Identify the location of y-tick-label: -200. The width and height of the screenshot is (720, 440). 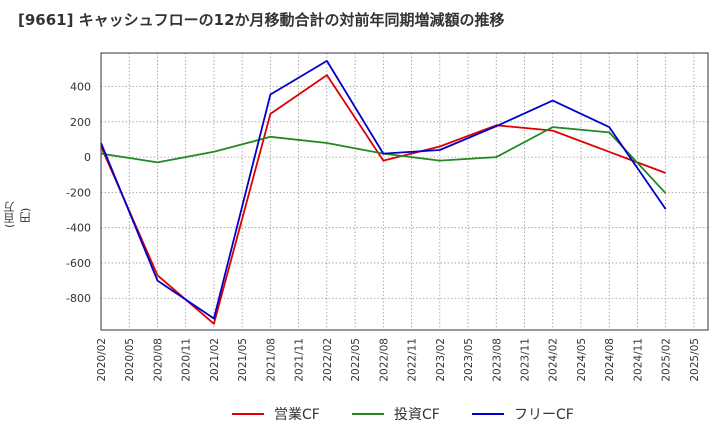
(78, 192).